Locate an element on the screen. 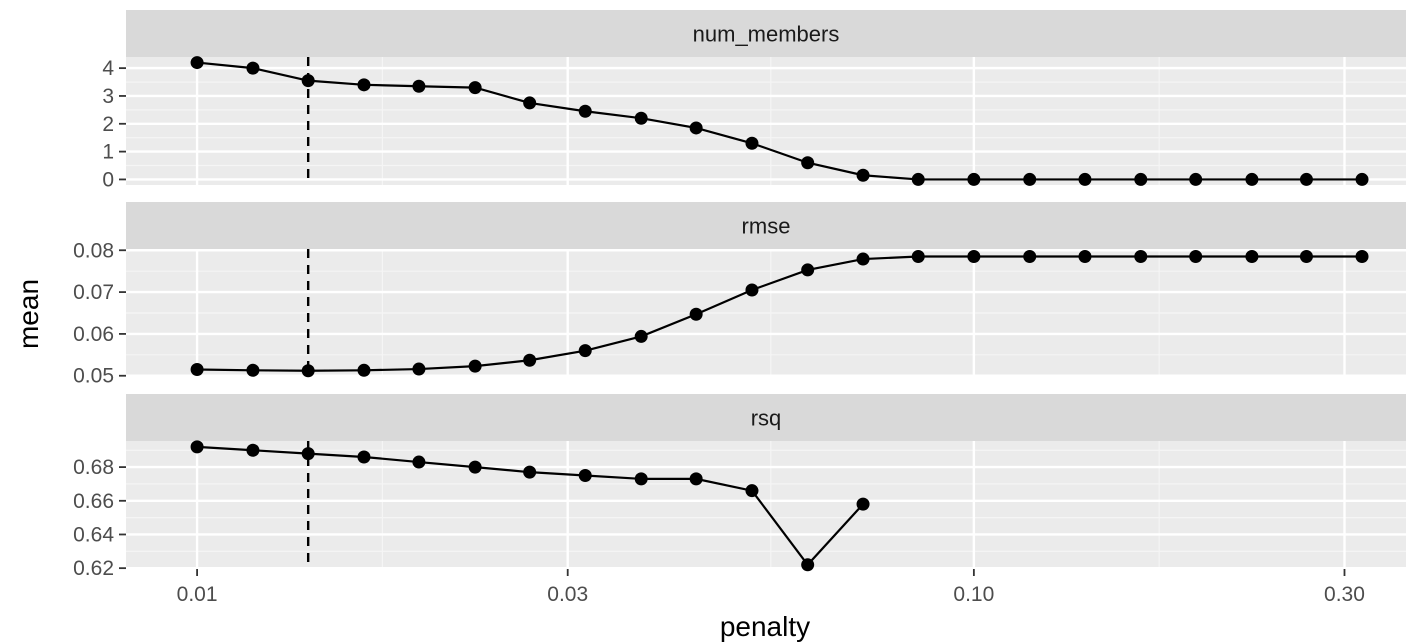 This screenshot has height=642, width=1416. y-tick-label: 0.05 is located at coordinates (93, 376).